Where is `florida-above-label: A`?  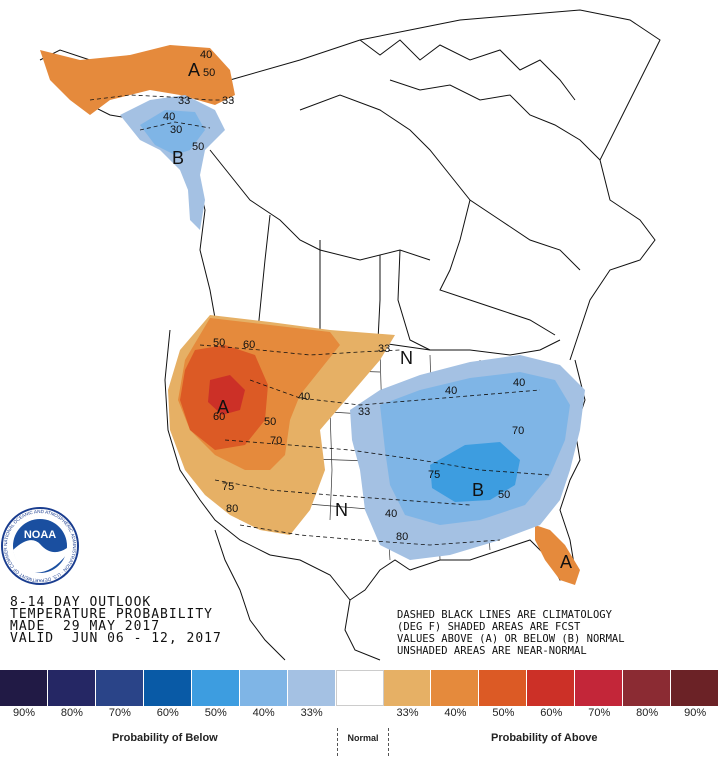 florida-above-label: A is located at coordinates (566, 562).